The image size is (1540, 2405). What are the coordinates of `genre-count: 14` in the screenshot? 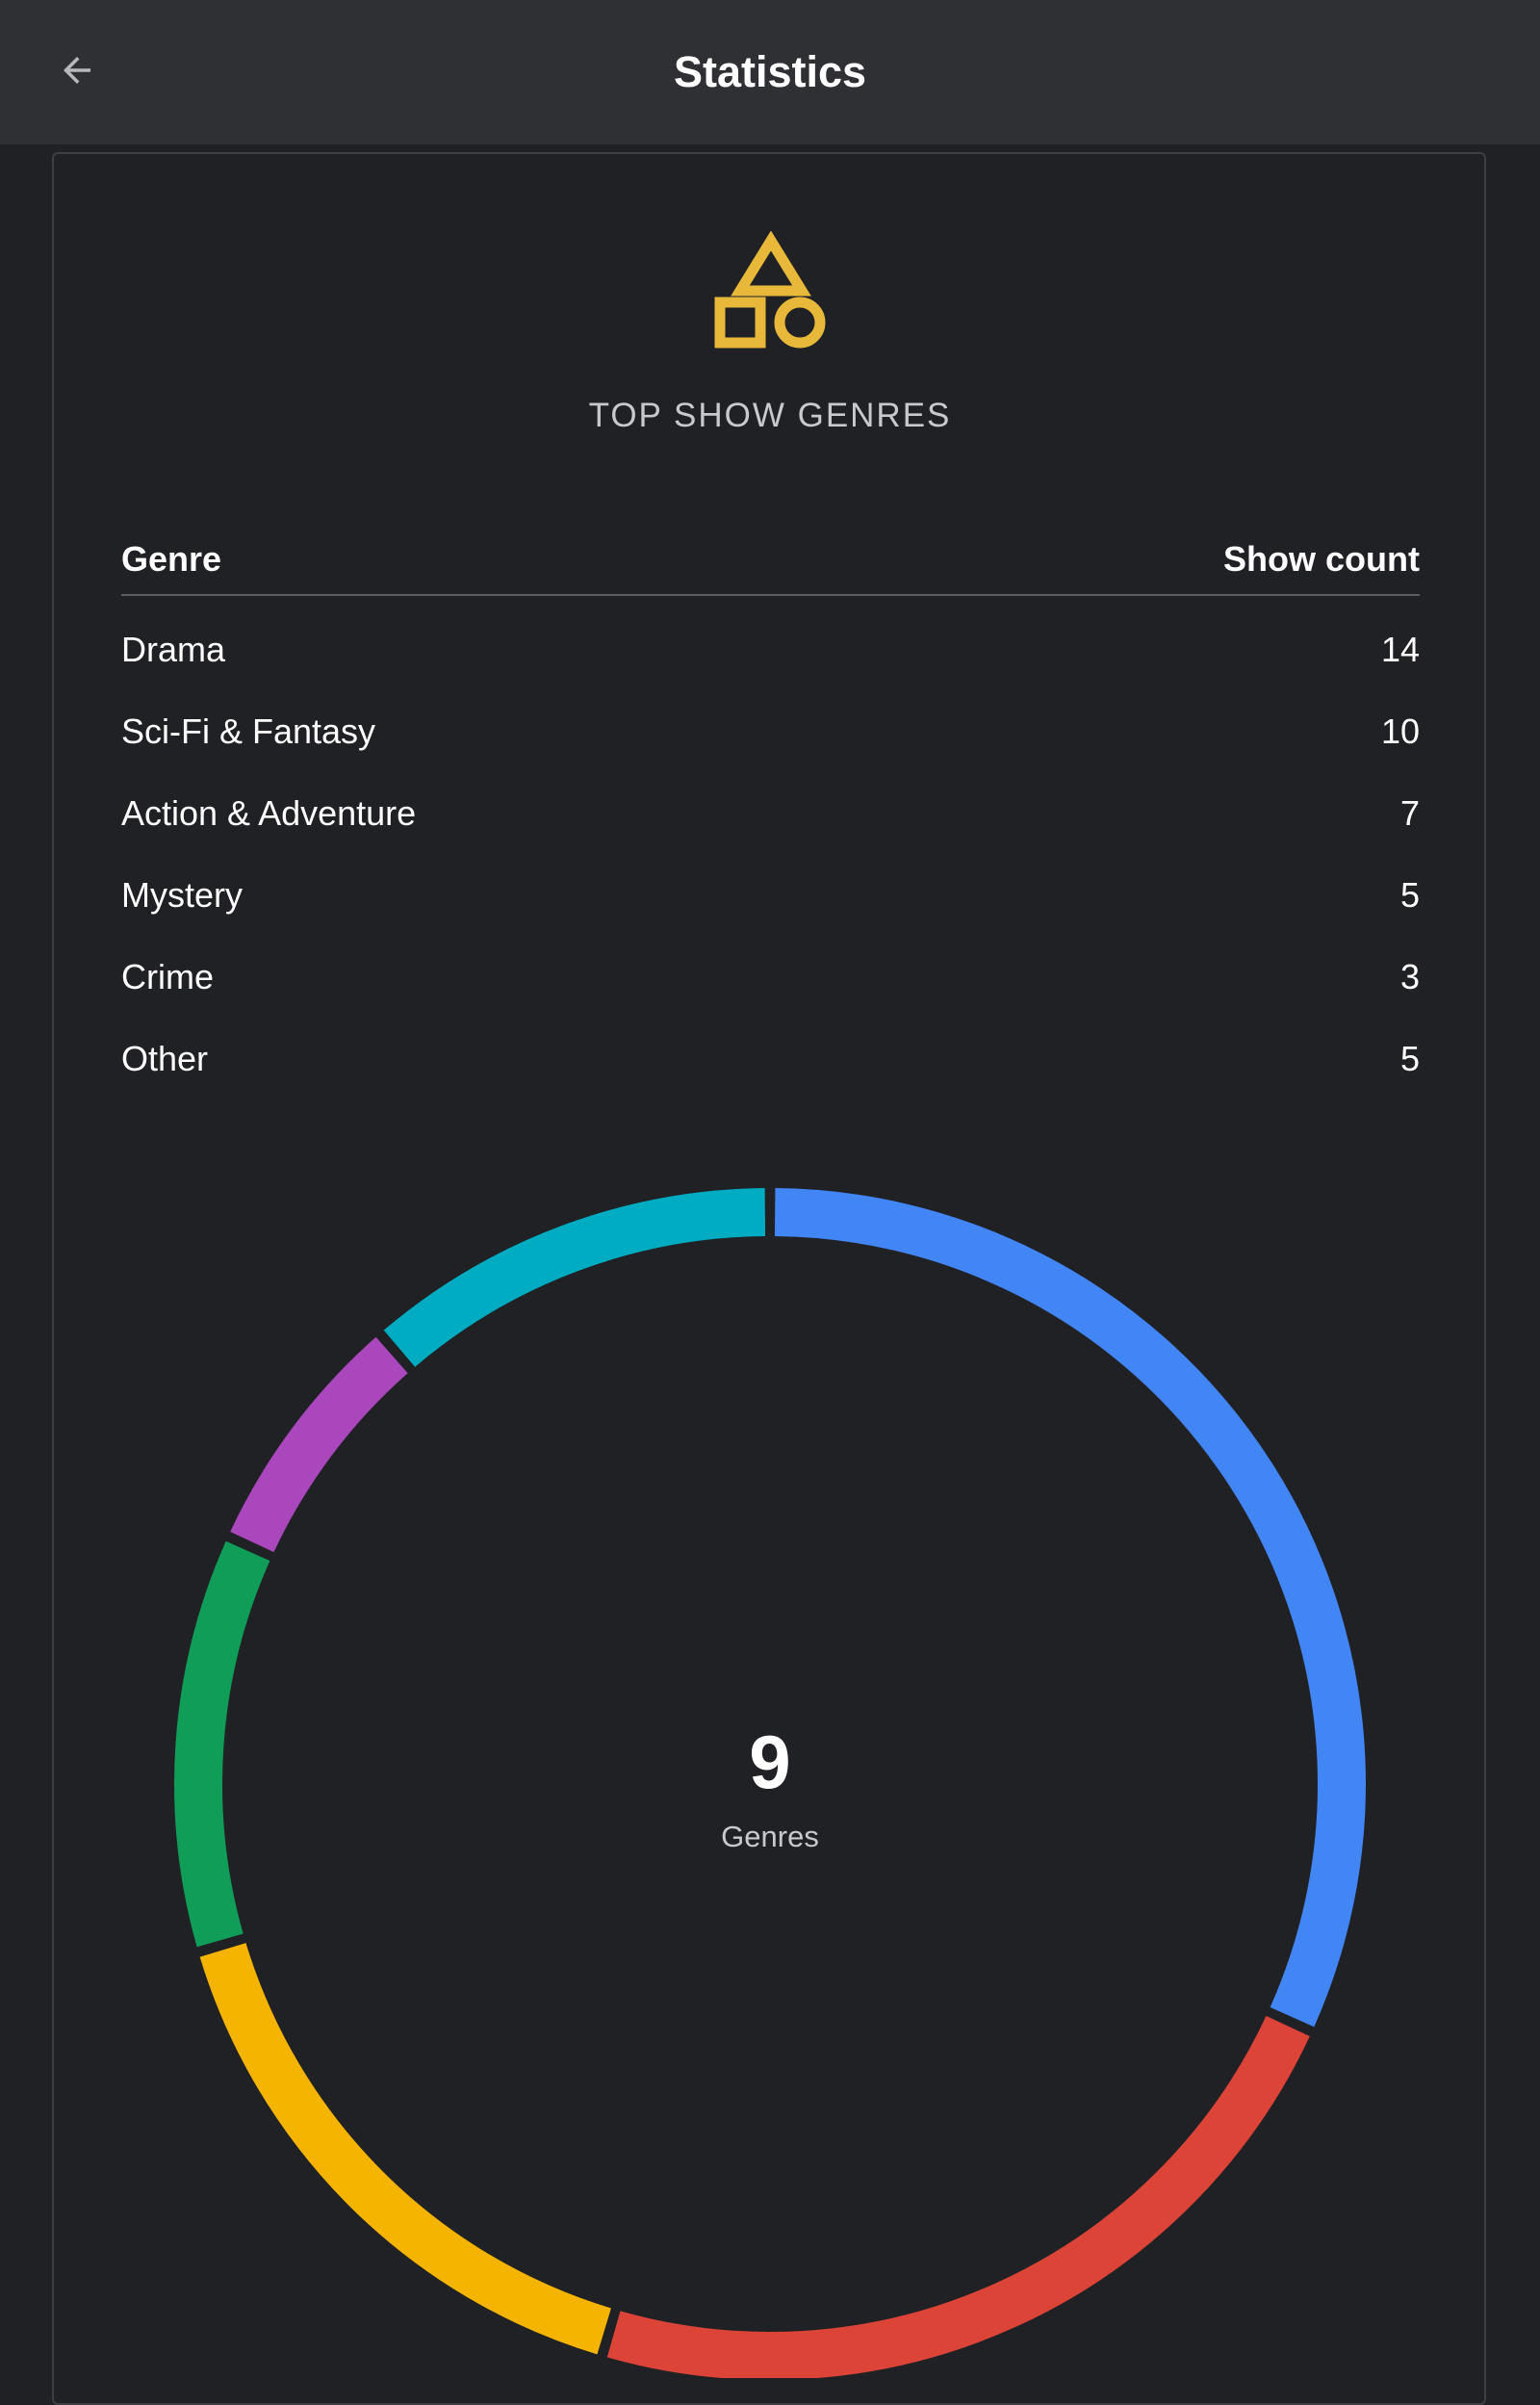 It's located at (1400, 649).